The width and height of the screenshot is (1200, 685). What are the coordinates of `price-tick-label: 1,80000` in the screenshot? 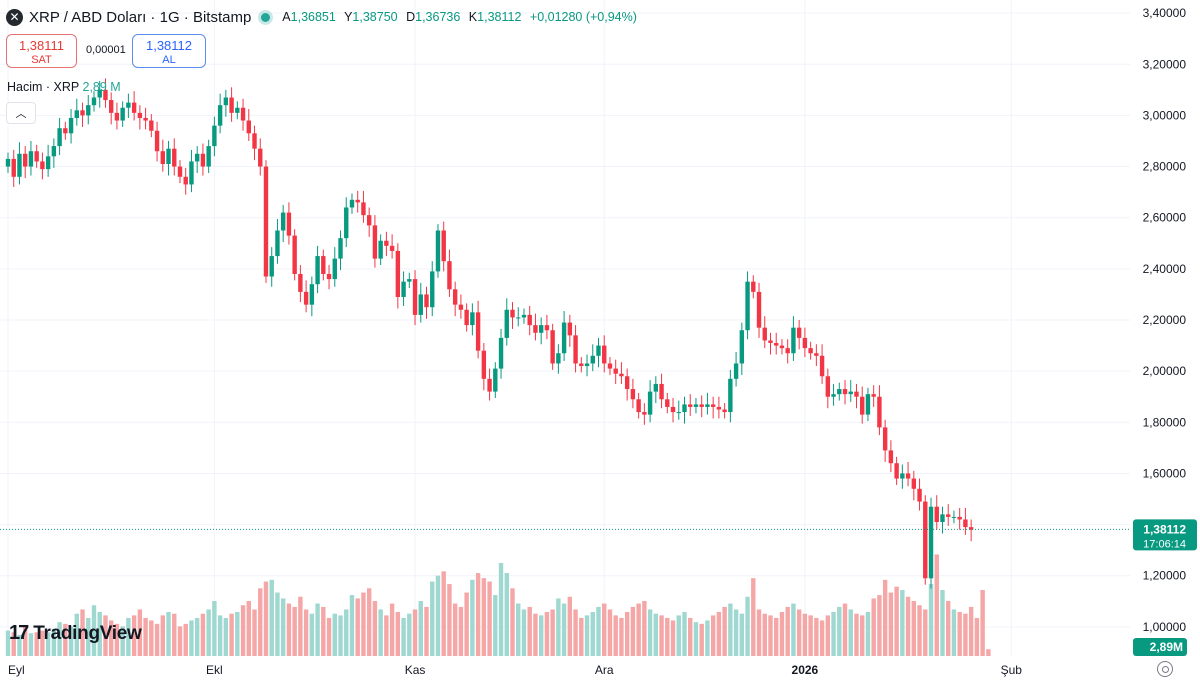 It's located at (1165, 422).